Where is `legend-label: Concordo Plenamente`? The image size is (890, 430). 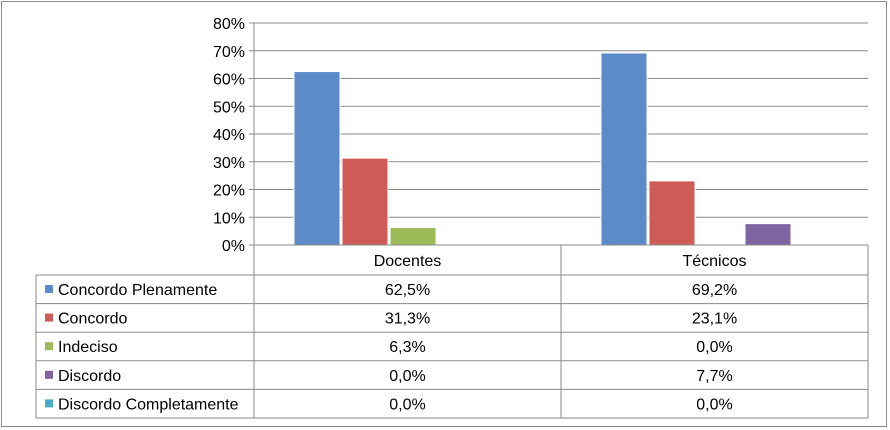 legend-label: Concordo Plenamente is located at coordinates (137, 290).